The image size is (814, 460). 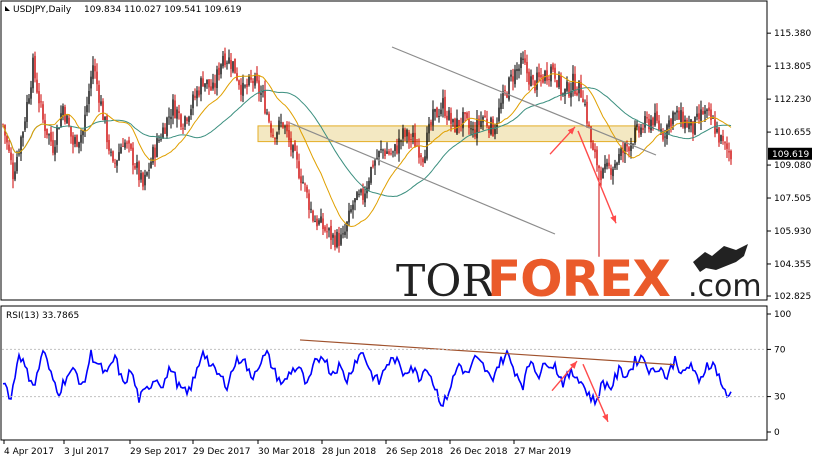 What do you see at coordinates (790, 153) in the screenshot?
I see `current-price-tag` at bounding box center [790, 153].